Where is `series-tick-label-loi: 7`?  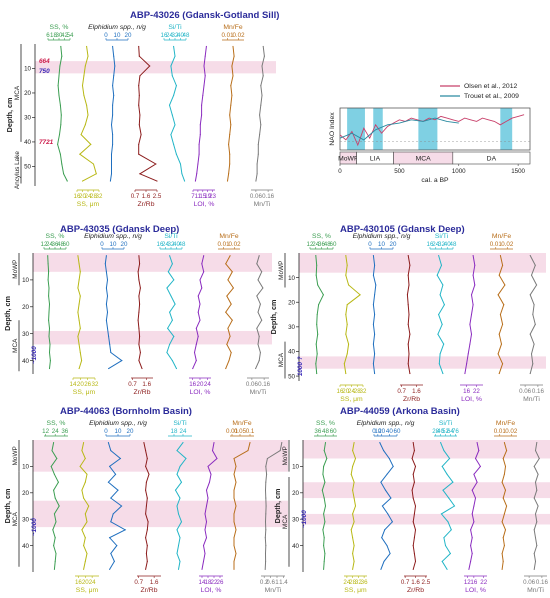 series-tick-label-loi: 7 is located at coordinates (193, 196).